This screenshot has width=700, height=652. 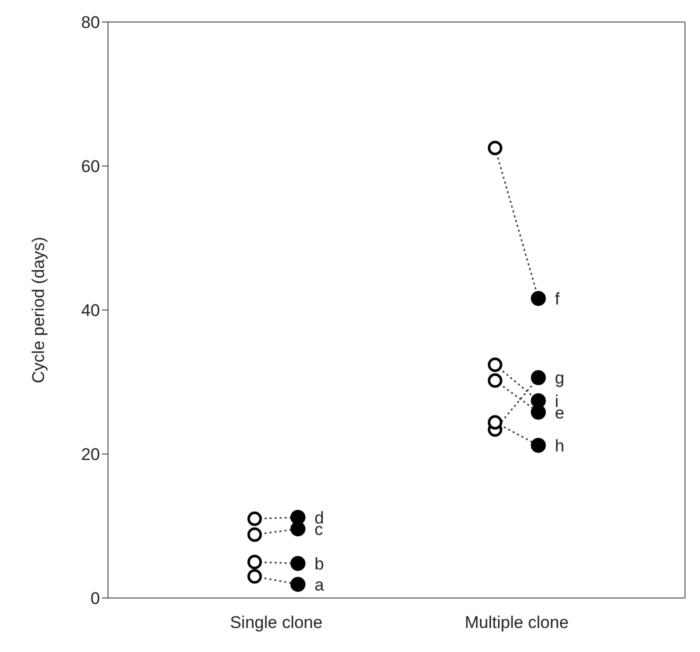 I want to click on y-tick-label: 60, so click(x=90, y=166).